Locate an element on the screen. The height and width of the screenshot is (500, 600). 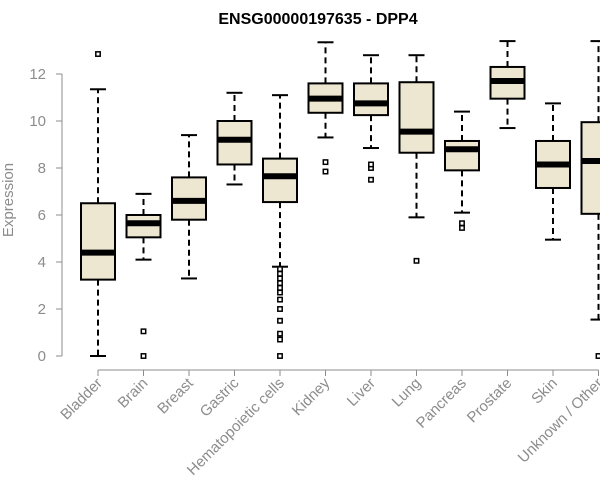
y-axis: 0 2 4 6 8 10 12 is located at coordinates (46, 215).